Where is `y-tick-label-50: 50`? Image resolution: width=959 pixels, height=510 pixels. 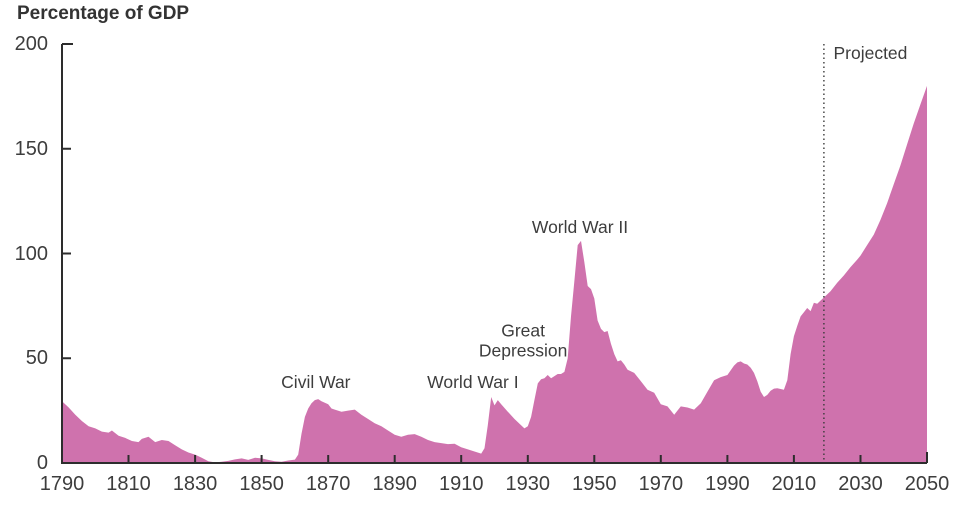
y-tick-label-50: 50 is located at coordinates (36, 358).